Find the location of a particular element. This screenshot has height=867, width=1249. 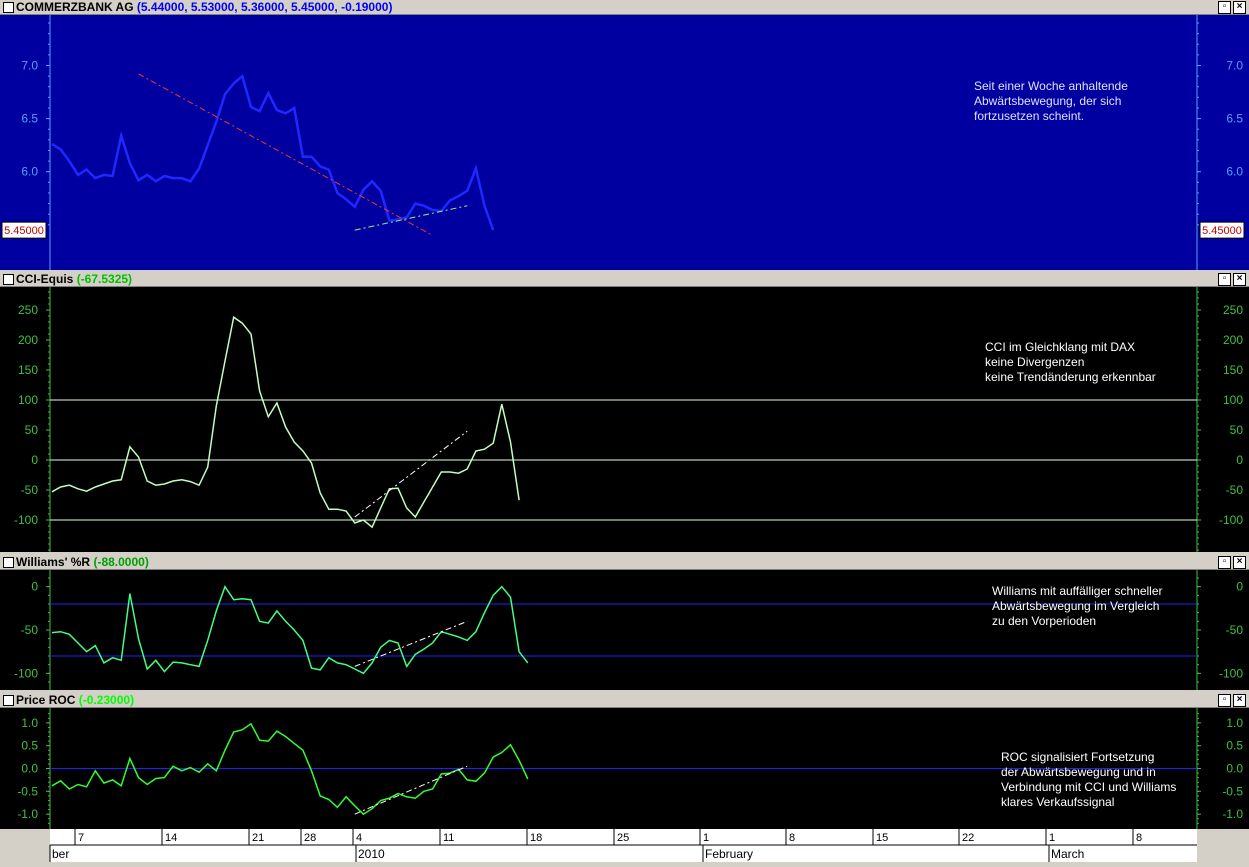

value-tag-right-box is located at coordinates (1222, 230).